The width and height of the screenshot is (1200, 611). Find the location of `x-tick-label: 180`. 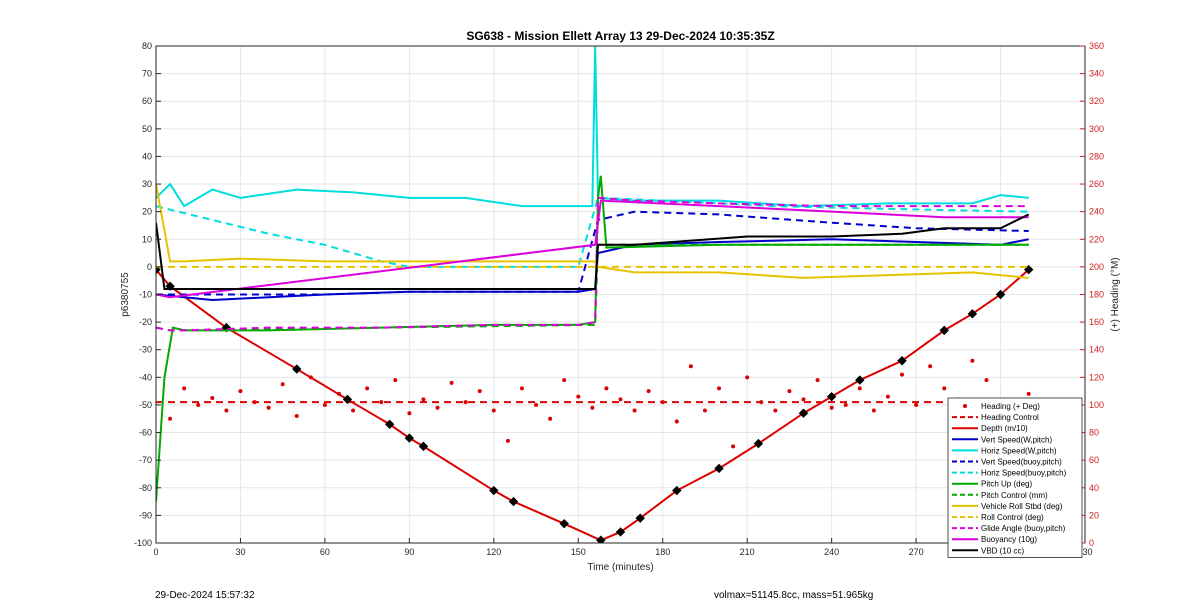

x-tick-label: 180 is located at coordinates (662, 552).